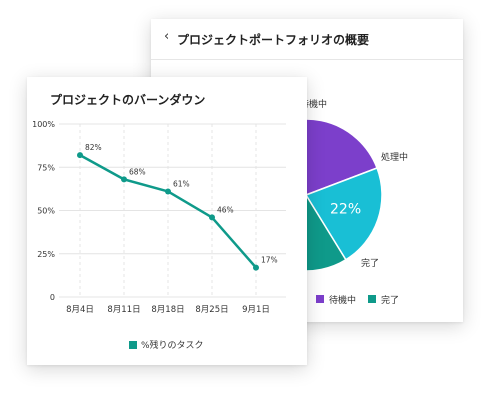 The height and width of the screenshot is (400, 490). Describe the element at coordinates (370, 263) in the screenshot. I see `pie-category-label-2: 完了` at that location.